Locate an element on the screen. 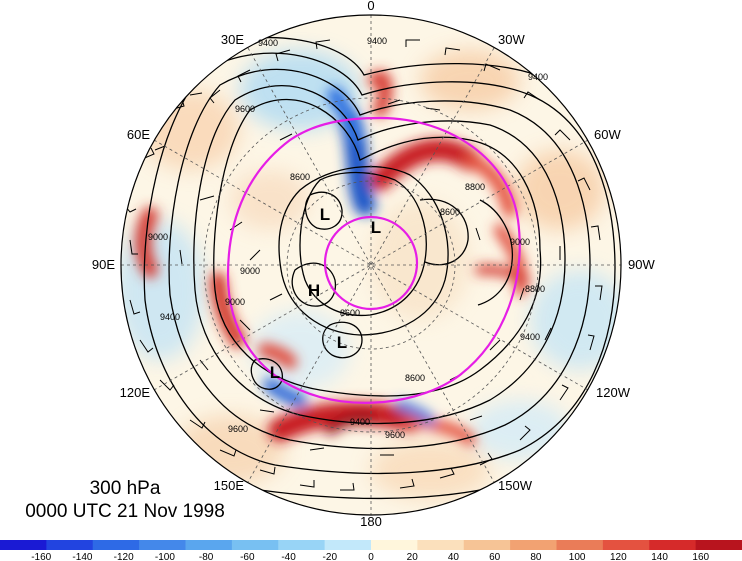 Image resolution: width=742 pixels, height=561 pixels. colorbar-tick-label: 60 is located at coordinates (495, 556).